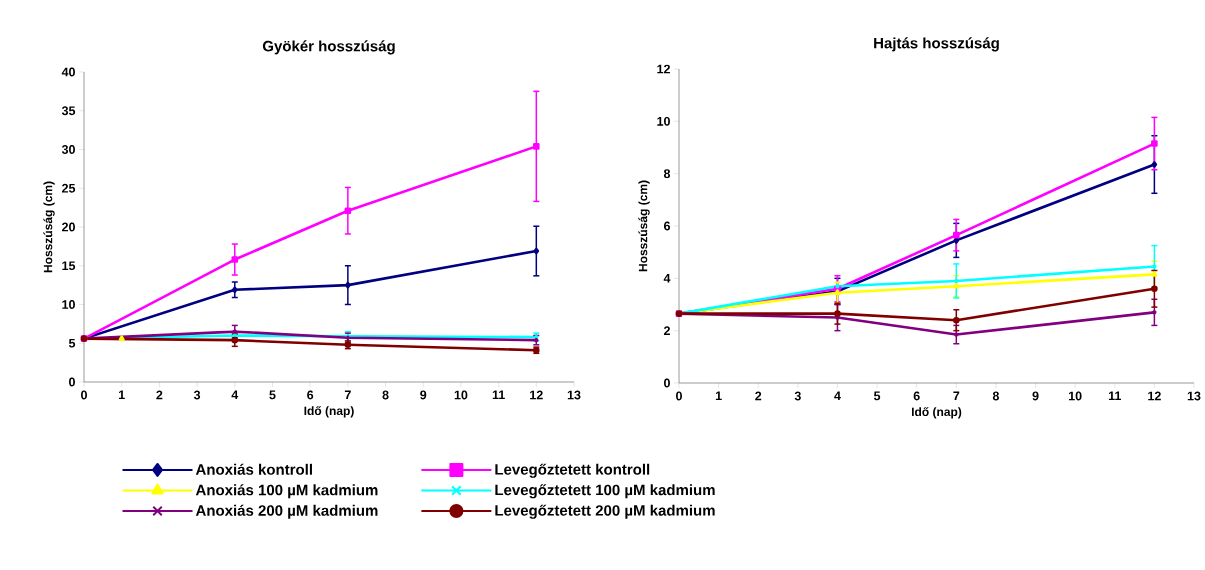 Image resolution: width=1205 pixels, height=570 pixels. I want to click on legend-label: Anoxiás 200 µM kadmium, so click(286, 511).